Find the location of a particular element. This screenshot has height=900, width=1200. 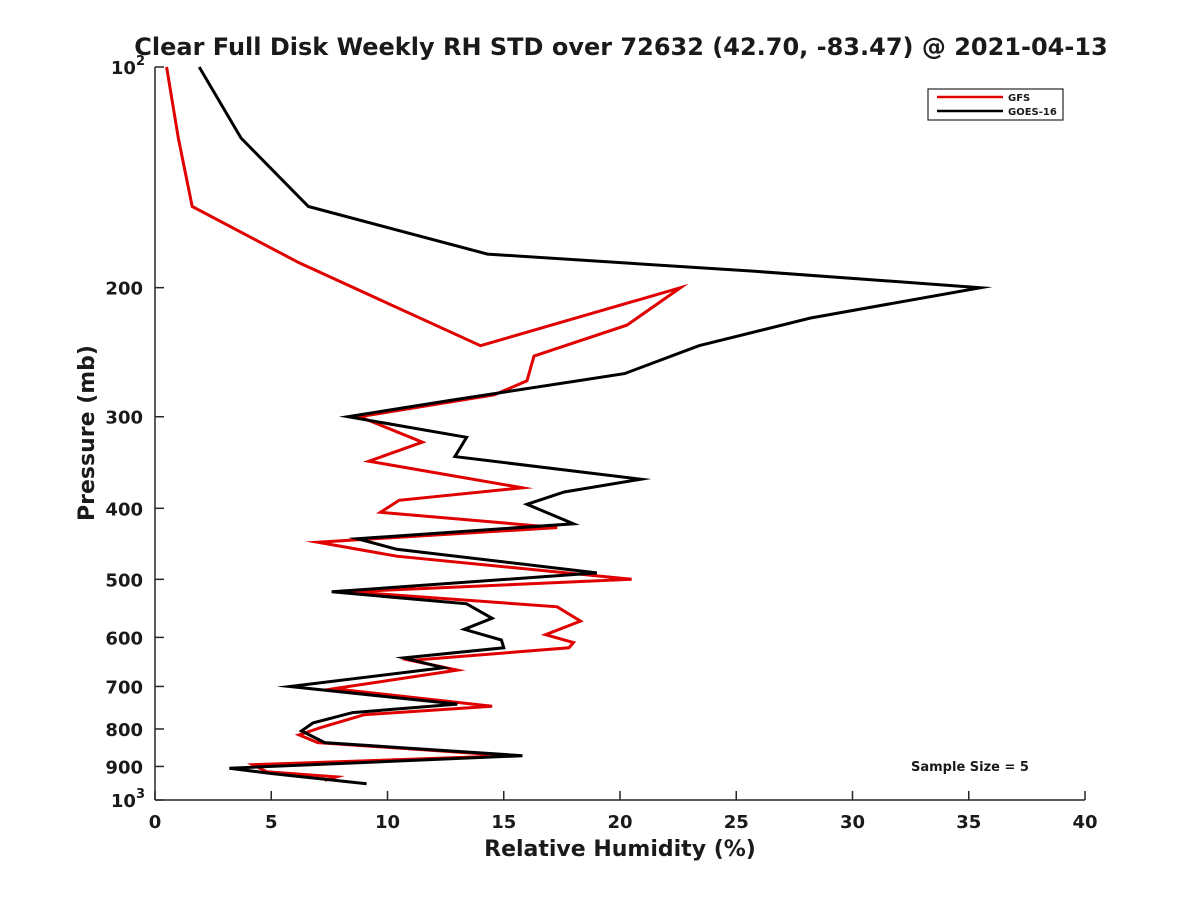

y-tick-label-exponent: 3 is located at coordinates (140, 794).